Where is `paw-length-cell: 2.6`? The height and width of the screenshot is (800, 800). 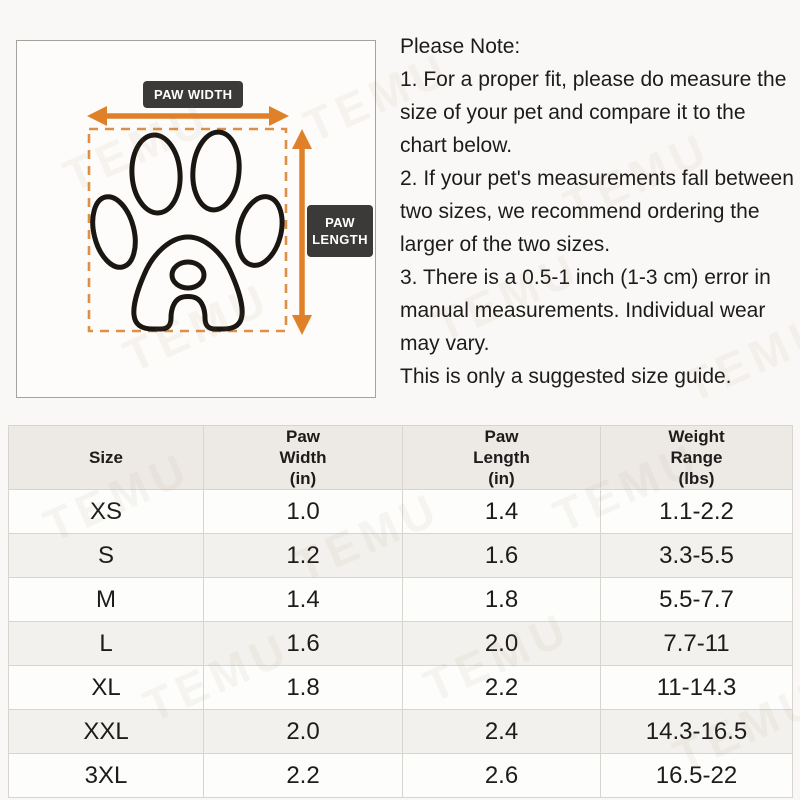
paw-length-cell: 2.6 is located at coordinates (501, 775).